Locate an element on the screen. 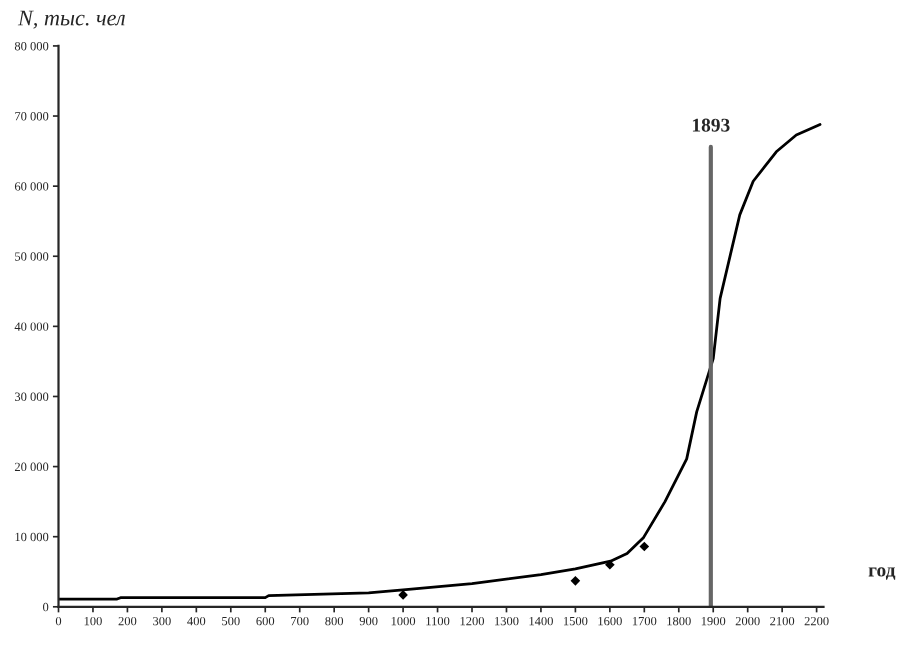 Image resolution: width=900 pixels, height=656 pixels. ref-line-label: 1893 is located at coordinates (711, 125).